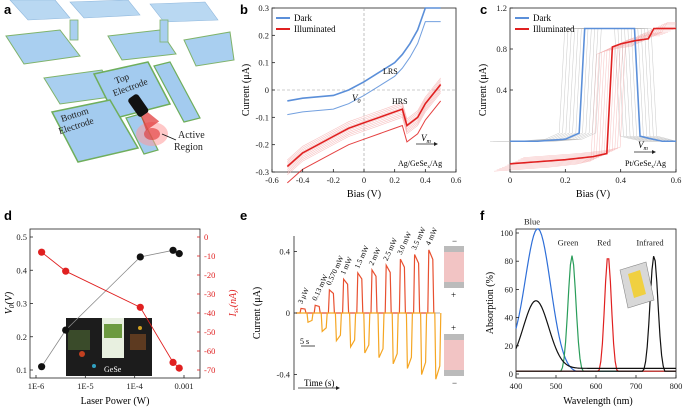 The height and width of the screenshot is (410, 685). What do you see at coordinates (509, 346) in the screenshot?
I see `ytick-f: 20` at bounding box center [509, 346].